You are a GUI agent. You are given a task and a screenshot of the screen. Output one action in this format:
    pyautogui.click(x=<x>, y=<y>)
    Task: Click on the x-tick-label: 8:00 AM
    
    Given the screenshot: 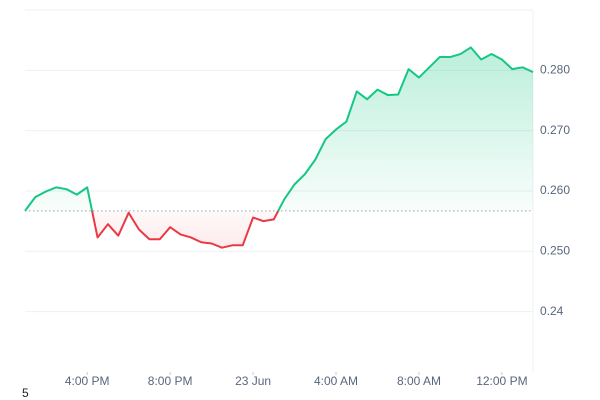 What is the action you would take?
    pyautogui.click(x=419, y=381)
    